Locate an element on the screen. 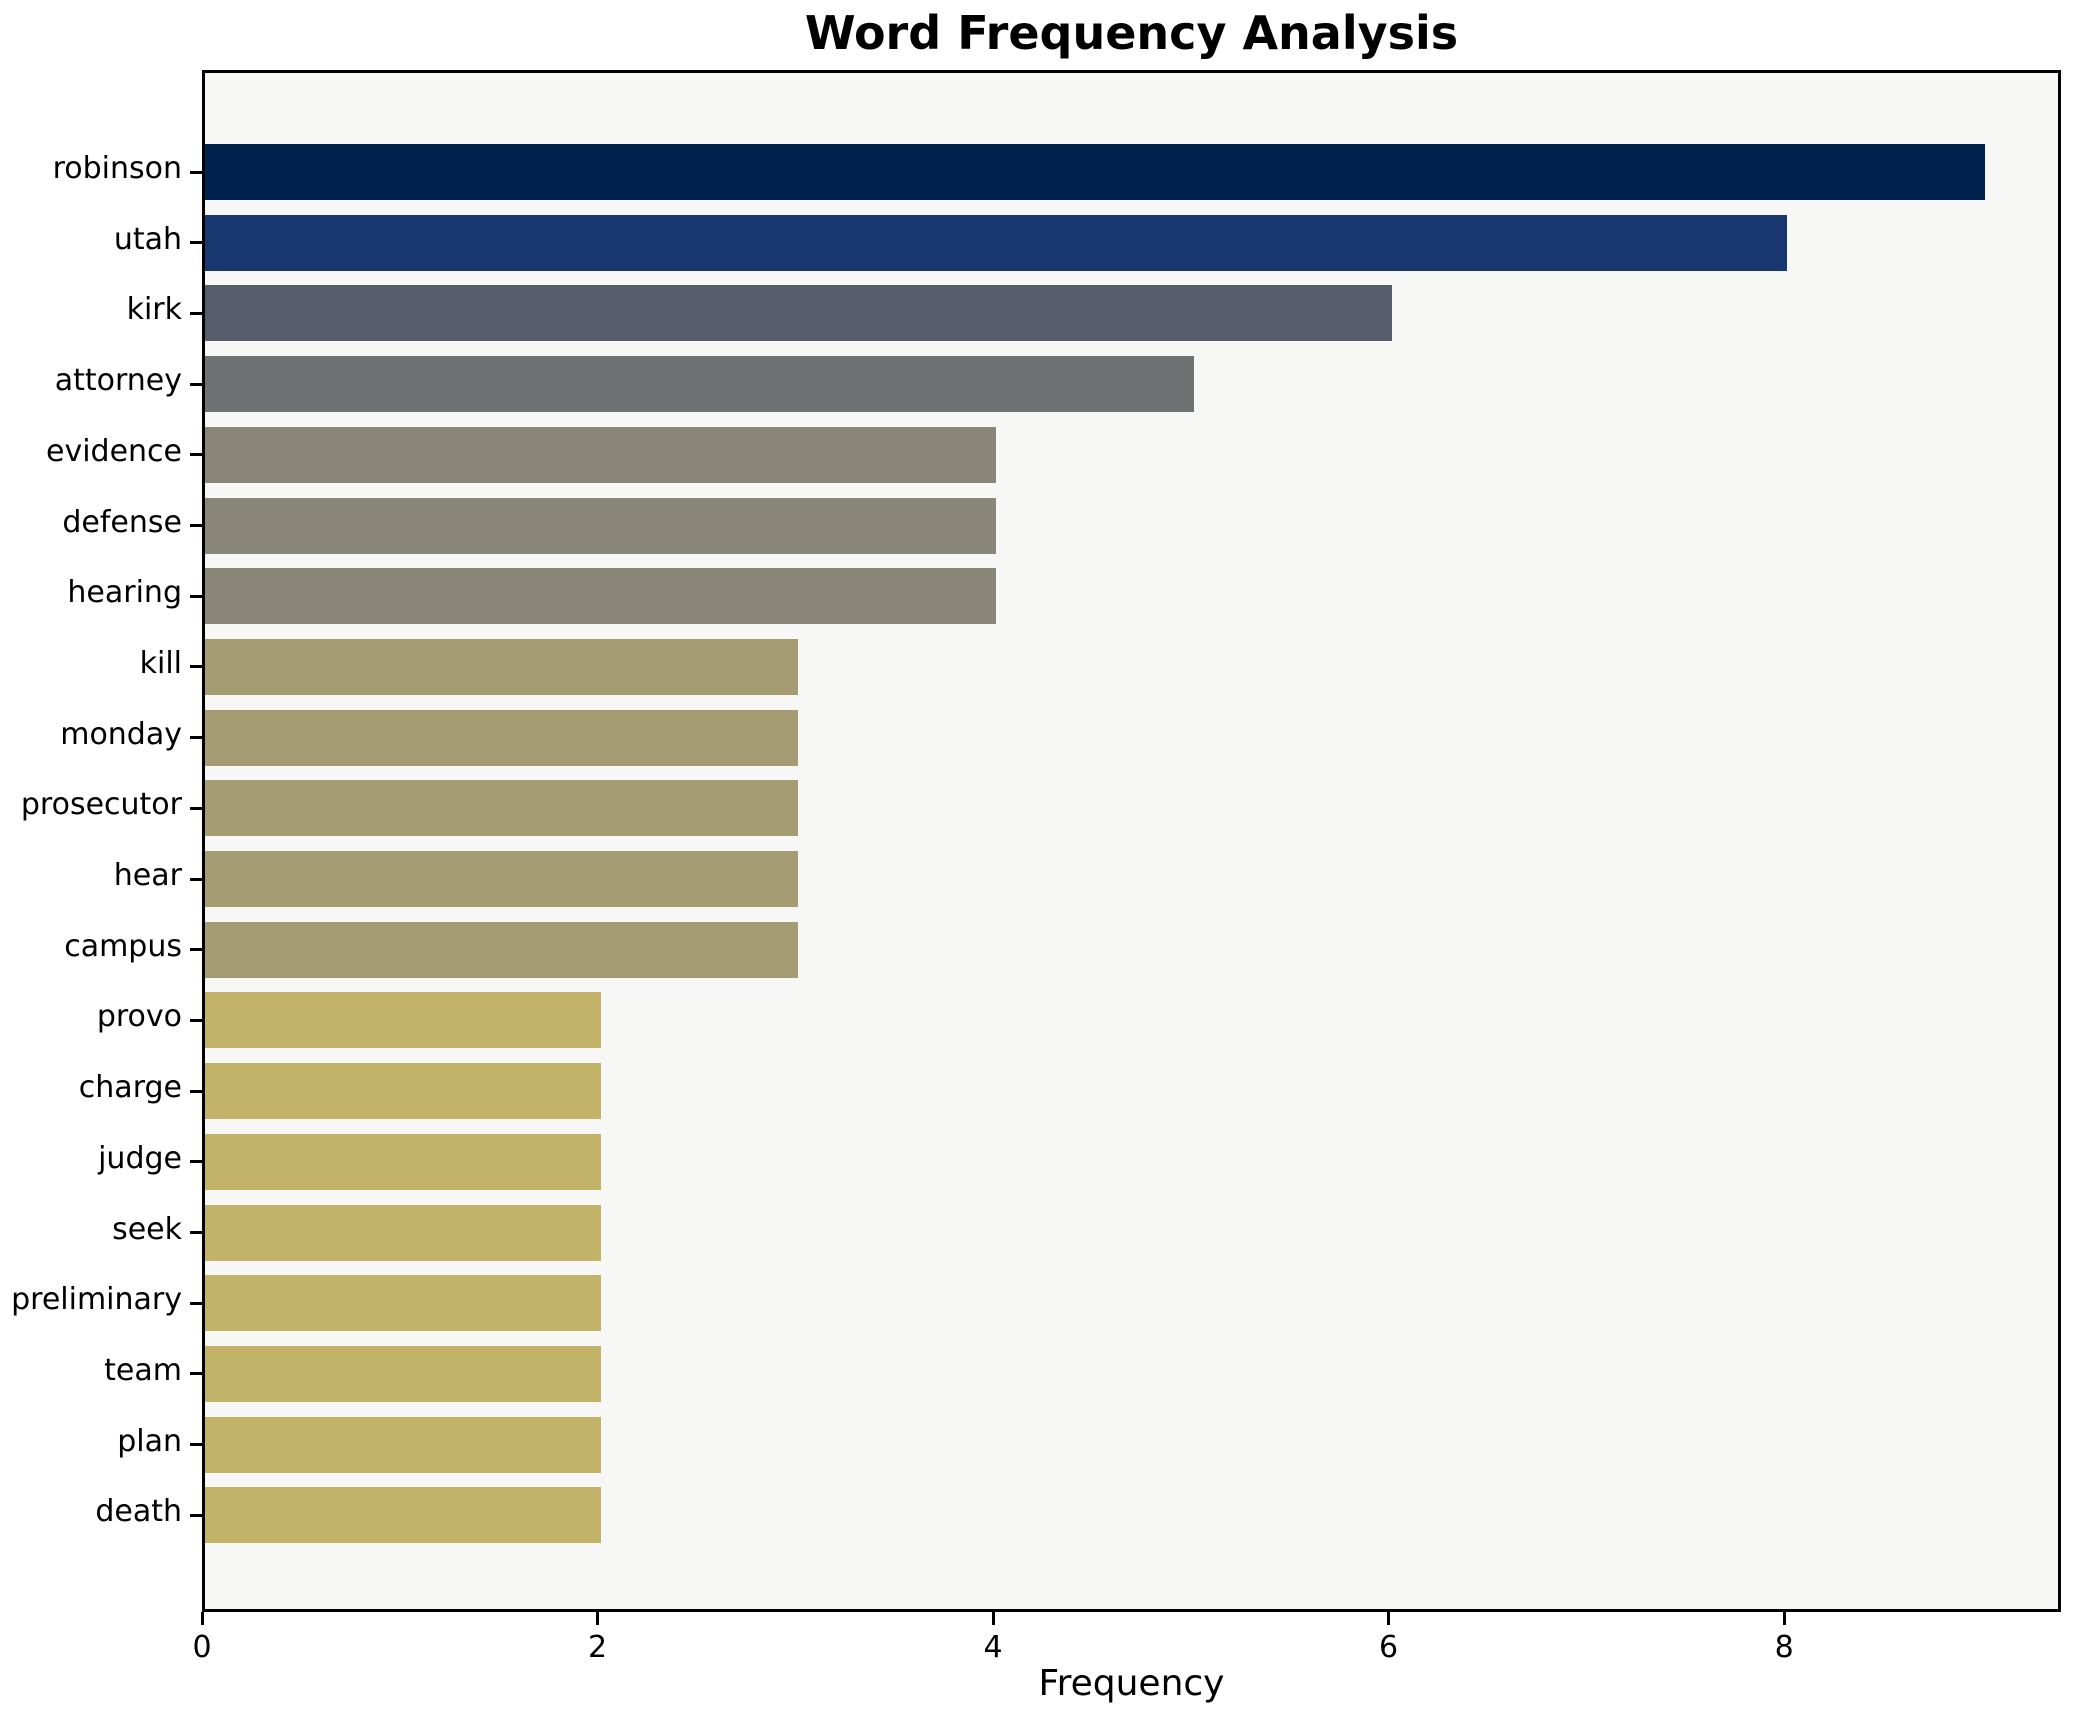 Image resolution: width=2082 pixels, height=1722 pixels. y-tick-label-preliminary: preliminary is located at coordinates (96, 1300).